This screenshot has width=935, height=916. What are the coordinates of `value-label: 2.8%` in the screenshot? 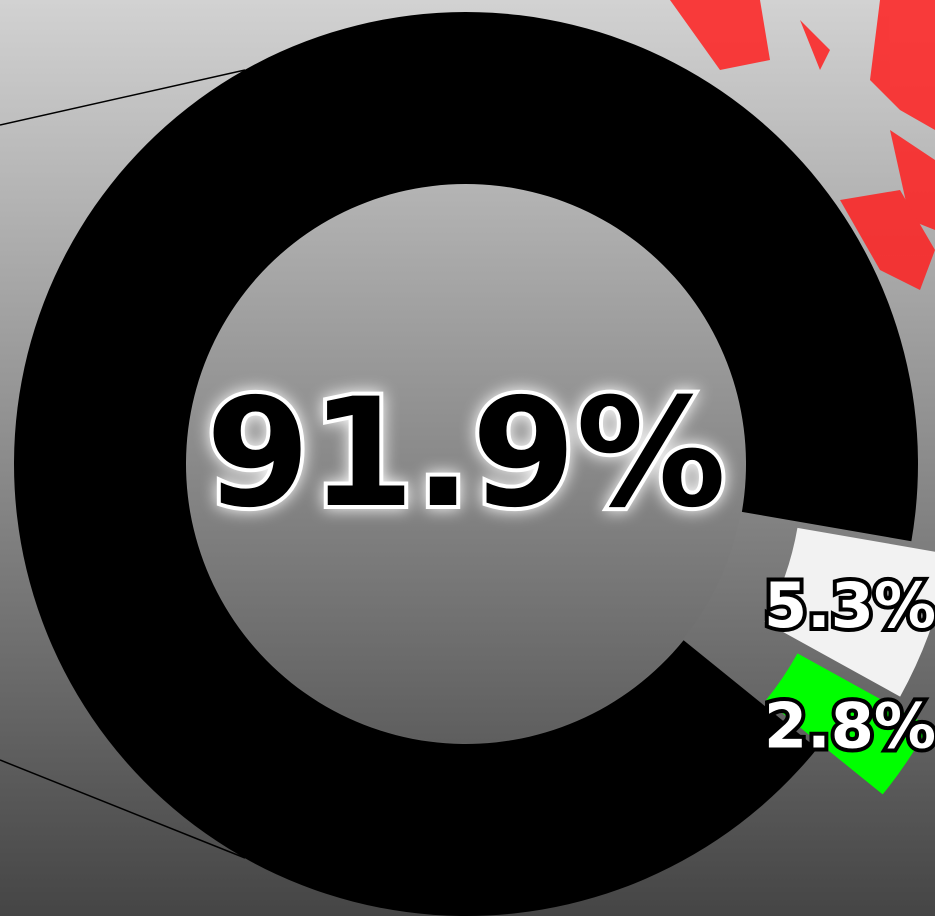 It's located at (849, 726).